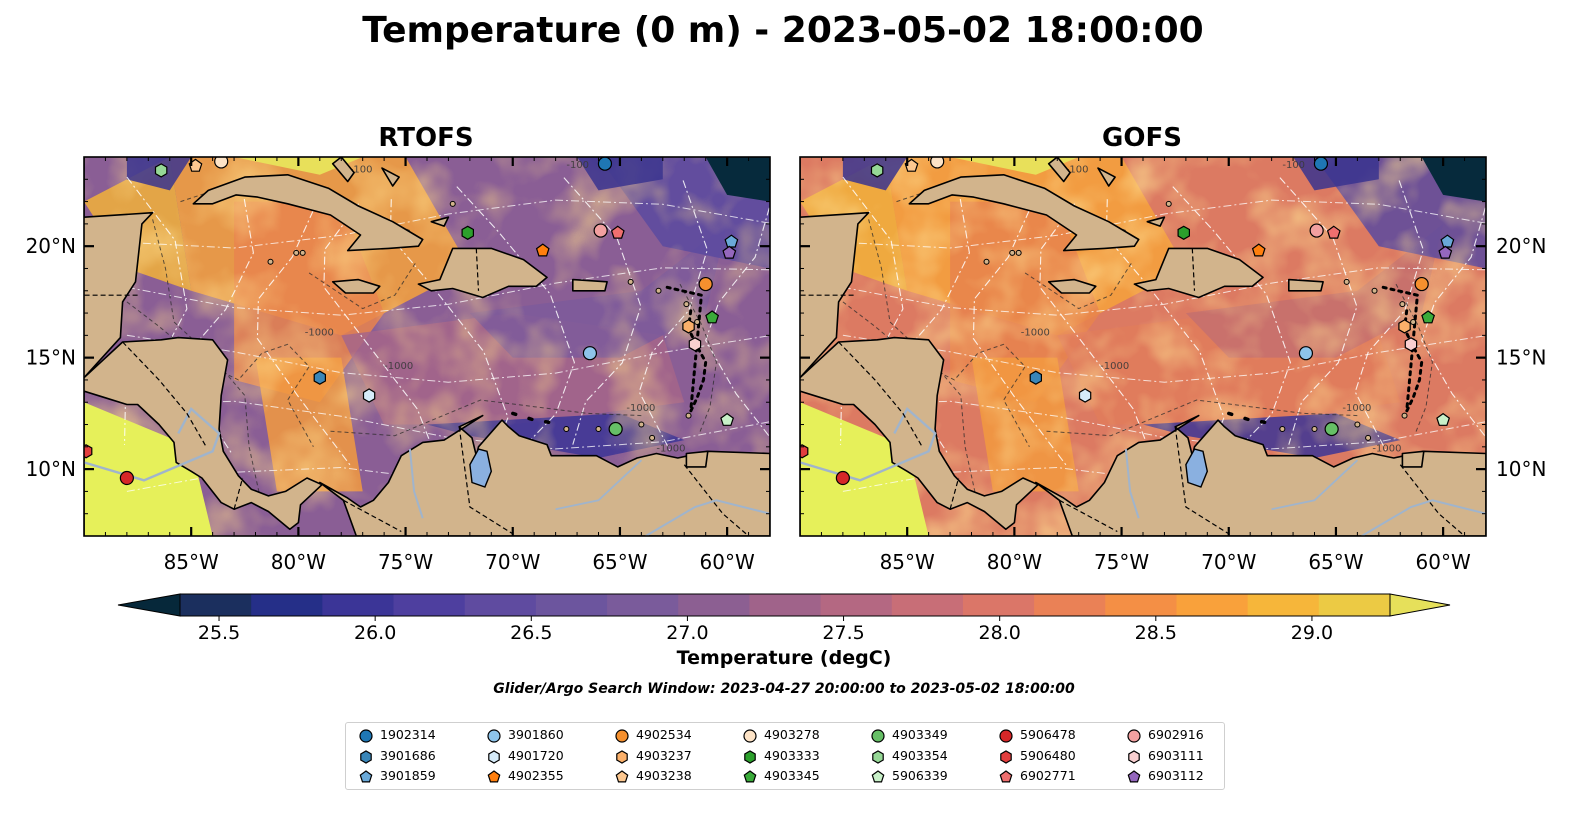 The height and width of the screenshot is (827, 1577). I want to click on legend-label: 5906478, so click(1048, 734).